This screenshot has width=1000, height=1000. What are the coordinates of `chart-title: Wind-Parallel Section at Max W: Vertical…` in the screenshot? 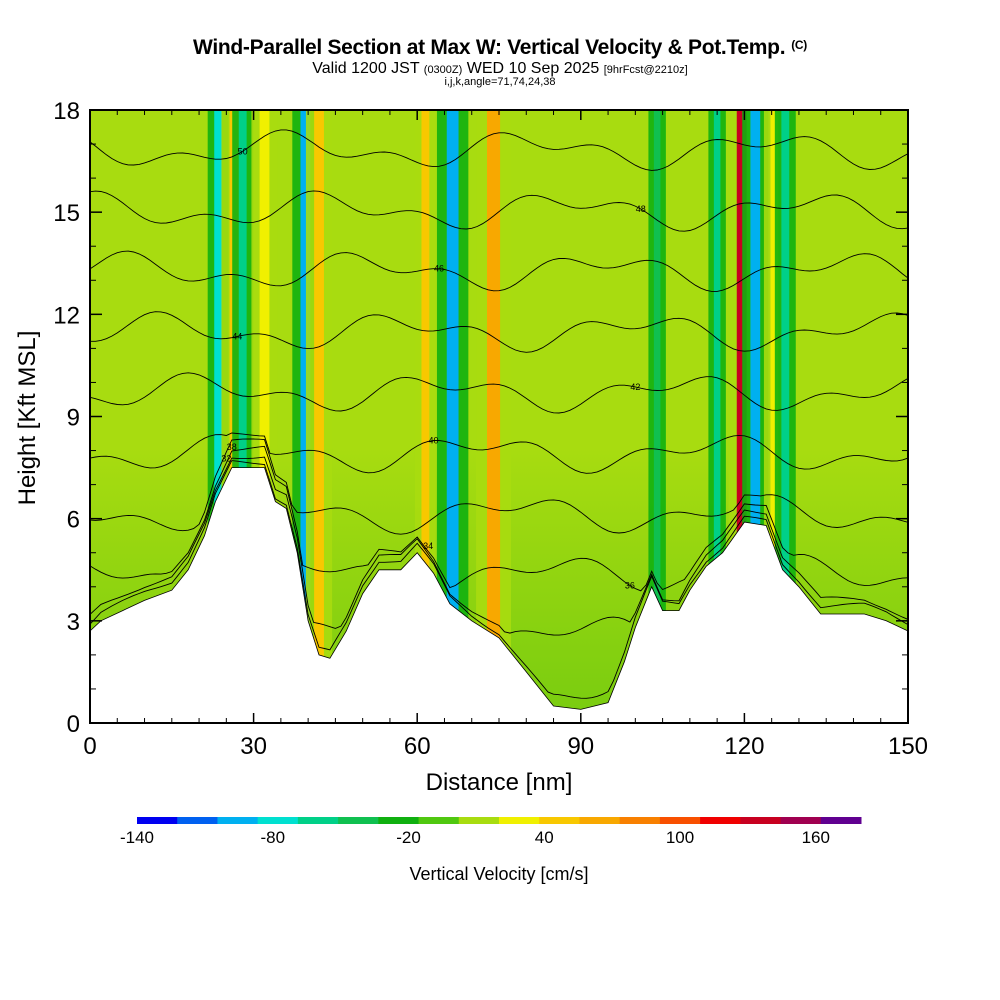 It's located at (500, 48).